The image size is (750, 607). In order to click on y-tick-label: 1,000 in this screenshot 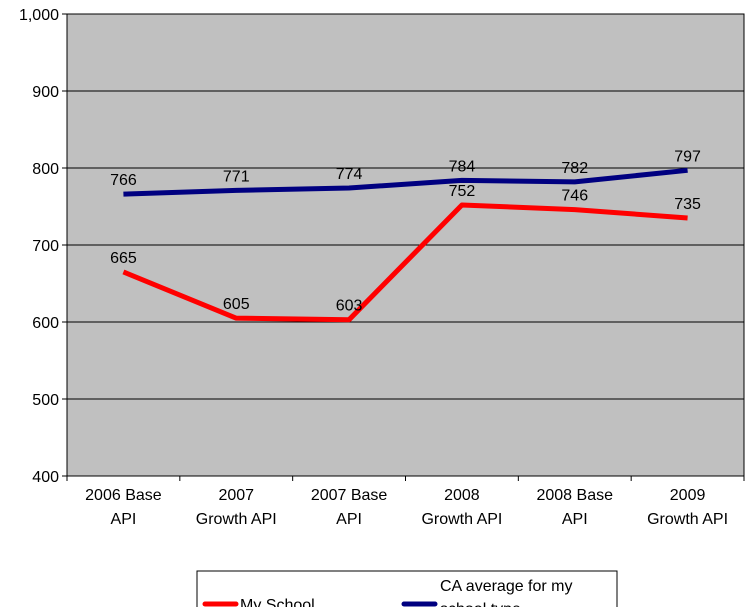, I will do `click(39, 15)`.